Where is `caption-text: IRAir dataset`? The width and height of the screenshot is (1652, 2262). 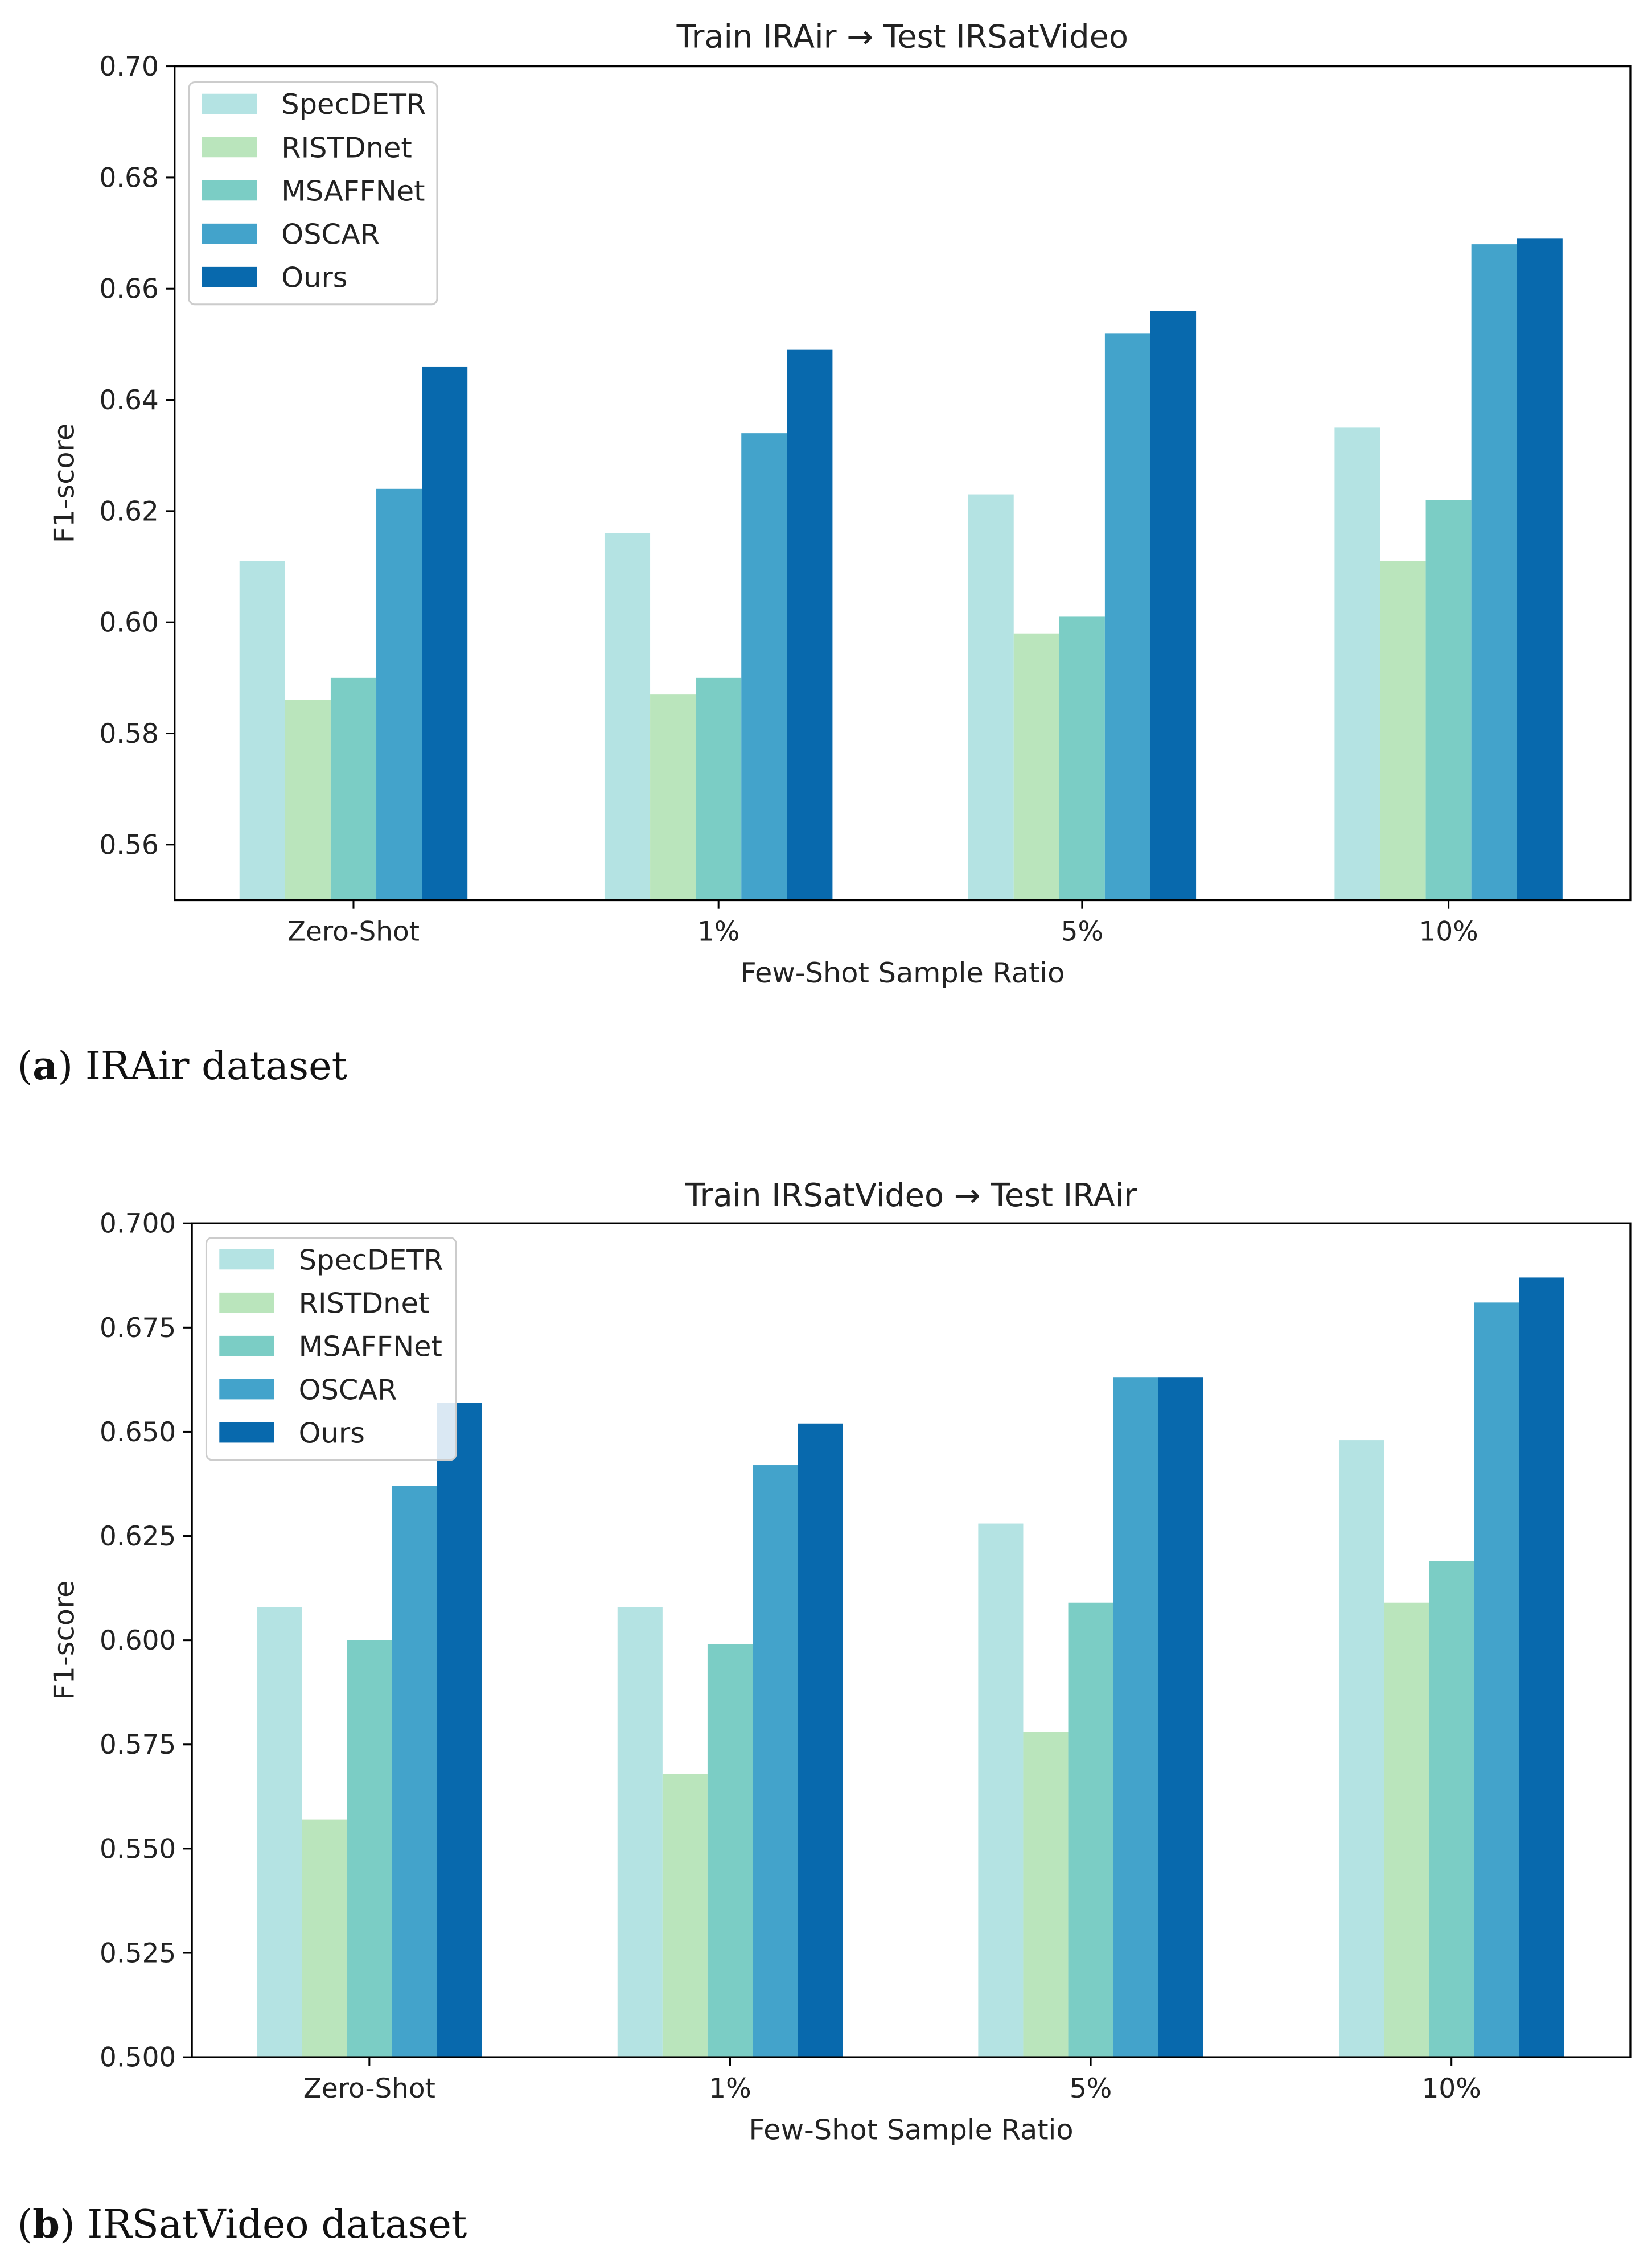 caption-text: IRAir dataset is located at coordinates (216, 1066).